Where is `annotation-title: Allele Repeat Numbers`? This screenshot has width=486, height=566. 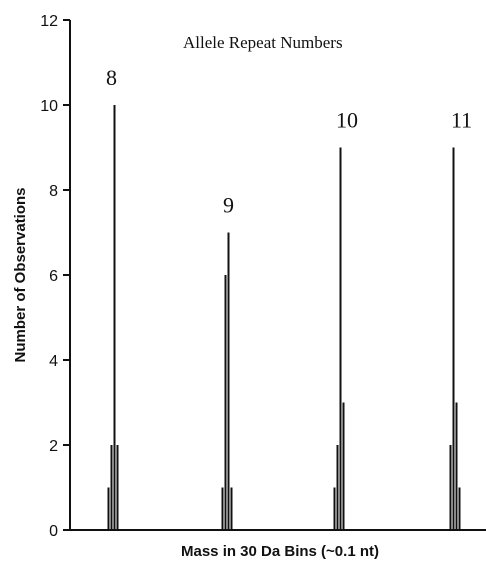
annotation-title: Allele Repeat Numbers is located at coordinates (263, 42).